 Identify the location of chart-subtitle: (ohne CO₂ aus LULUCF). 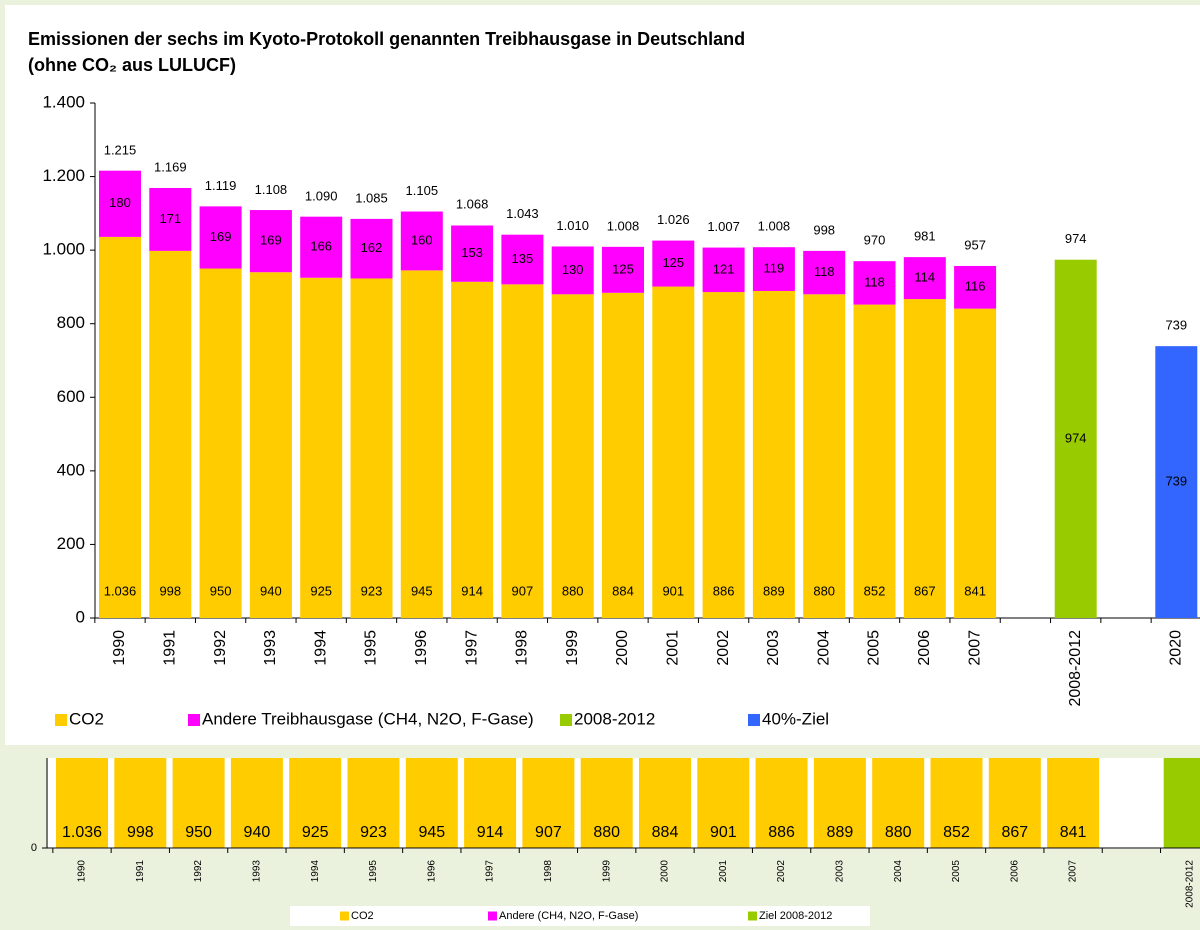
(132, 65).